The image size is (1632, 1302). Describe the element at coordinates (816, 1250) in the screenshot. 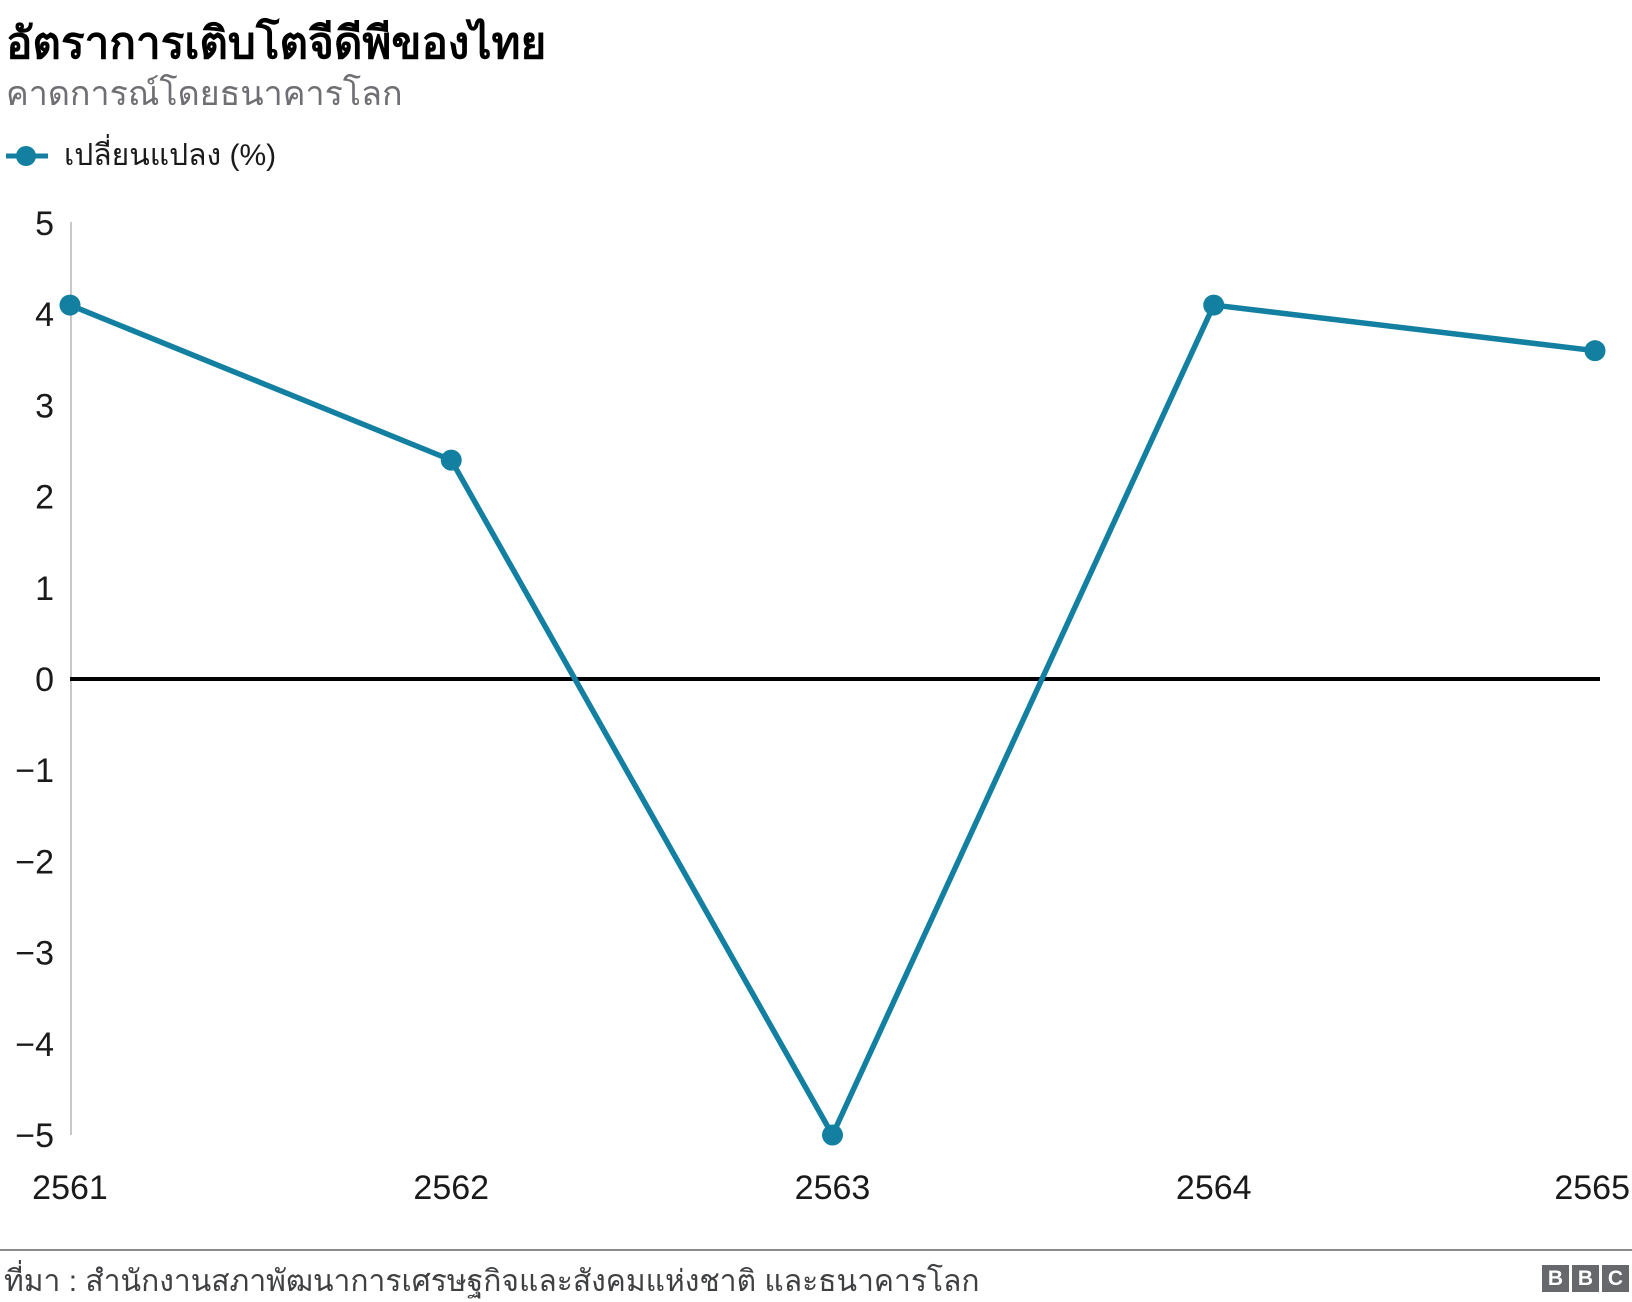

I see `footer-divider` at that location.